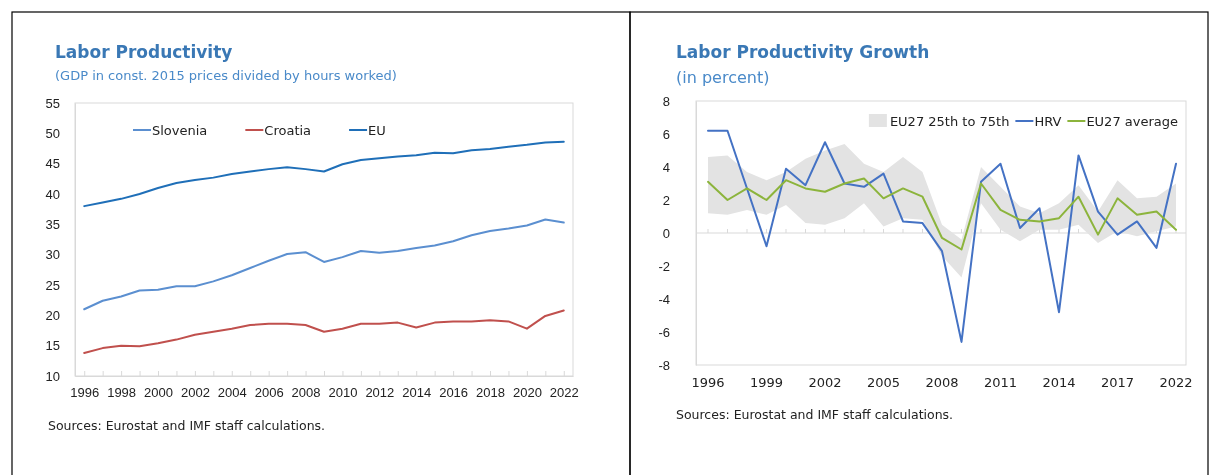  What do you see at coordinates (766, 382) in the screenshot?
I see `x-tick-label: 1999` at bounding box center [766, 382].